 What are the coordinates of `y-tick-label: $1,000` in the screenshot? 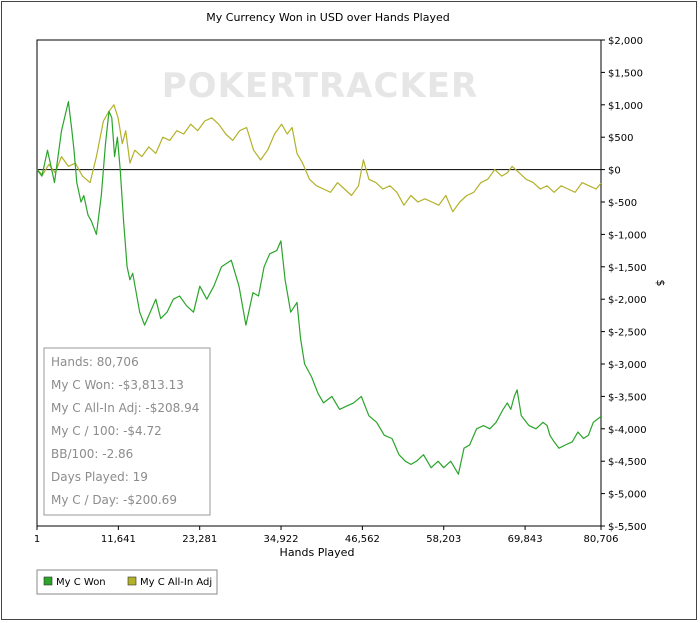 It's located at (625, 106).